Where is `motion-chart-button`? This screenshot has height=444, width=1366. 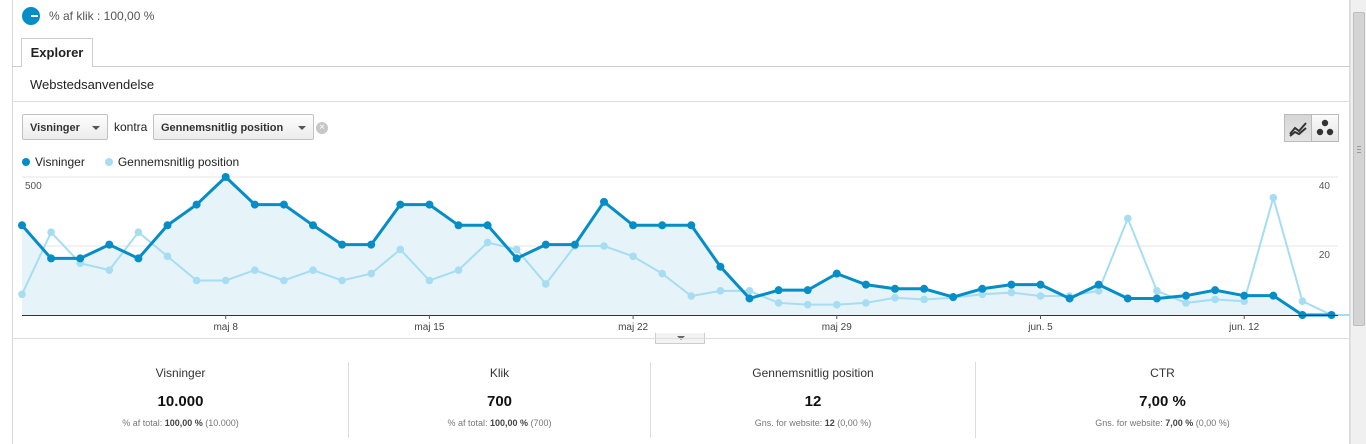
motion-chart-button is located at coordinates (1325, 128).